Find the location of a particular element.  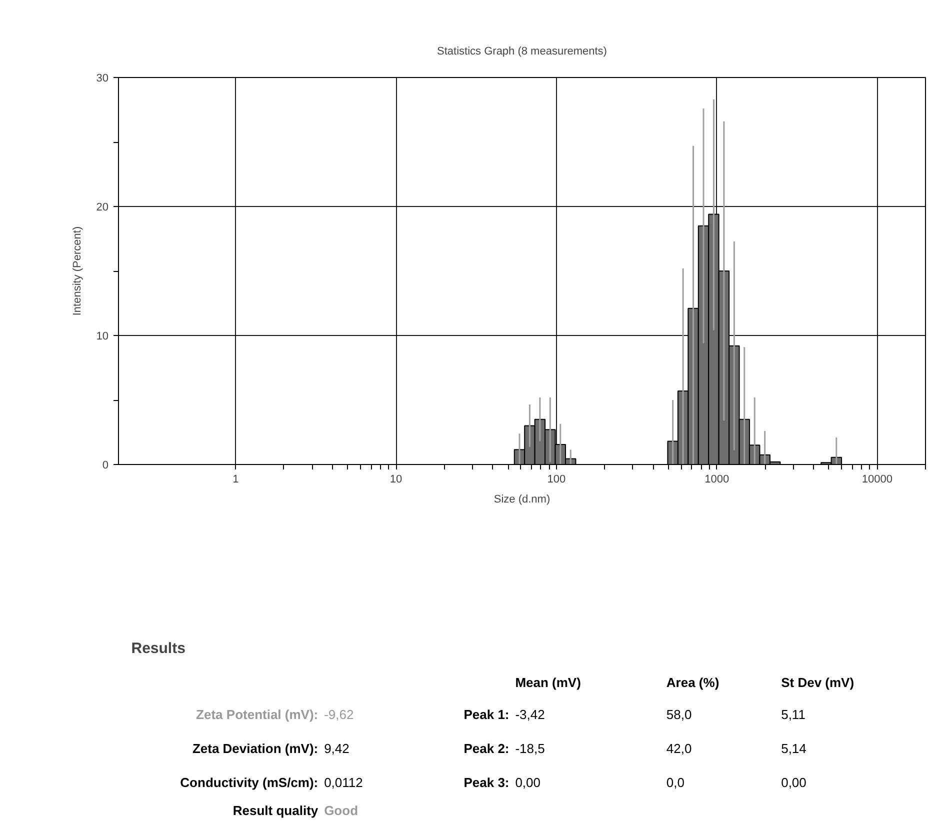

y-tick-label: 10 is located at coordinates (102, 336).